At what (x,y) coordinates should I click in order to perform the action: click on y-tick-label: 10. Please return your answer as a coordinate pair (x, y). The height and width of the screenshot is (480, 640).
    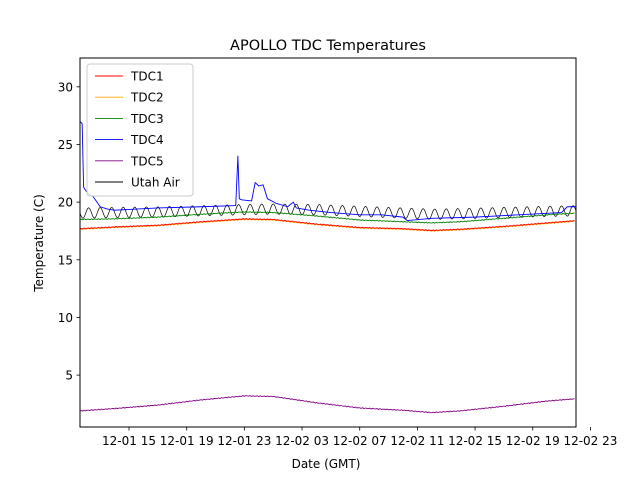
    Looking at the image, I should click on (65, 318).